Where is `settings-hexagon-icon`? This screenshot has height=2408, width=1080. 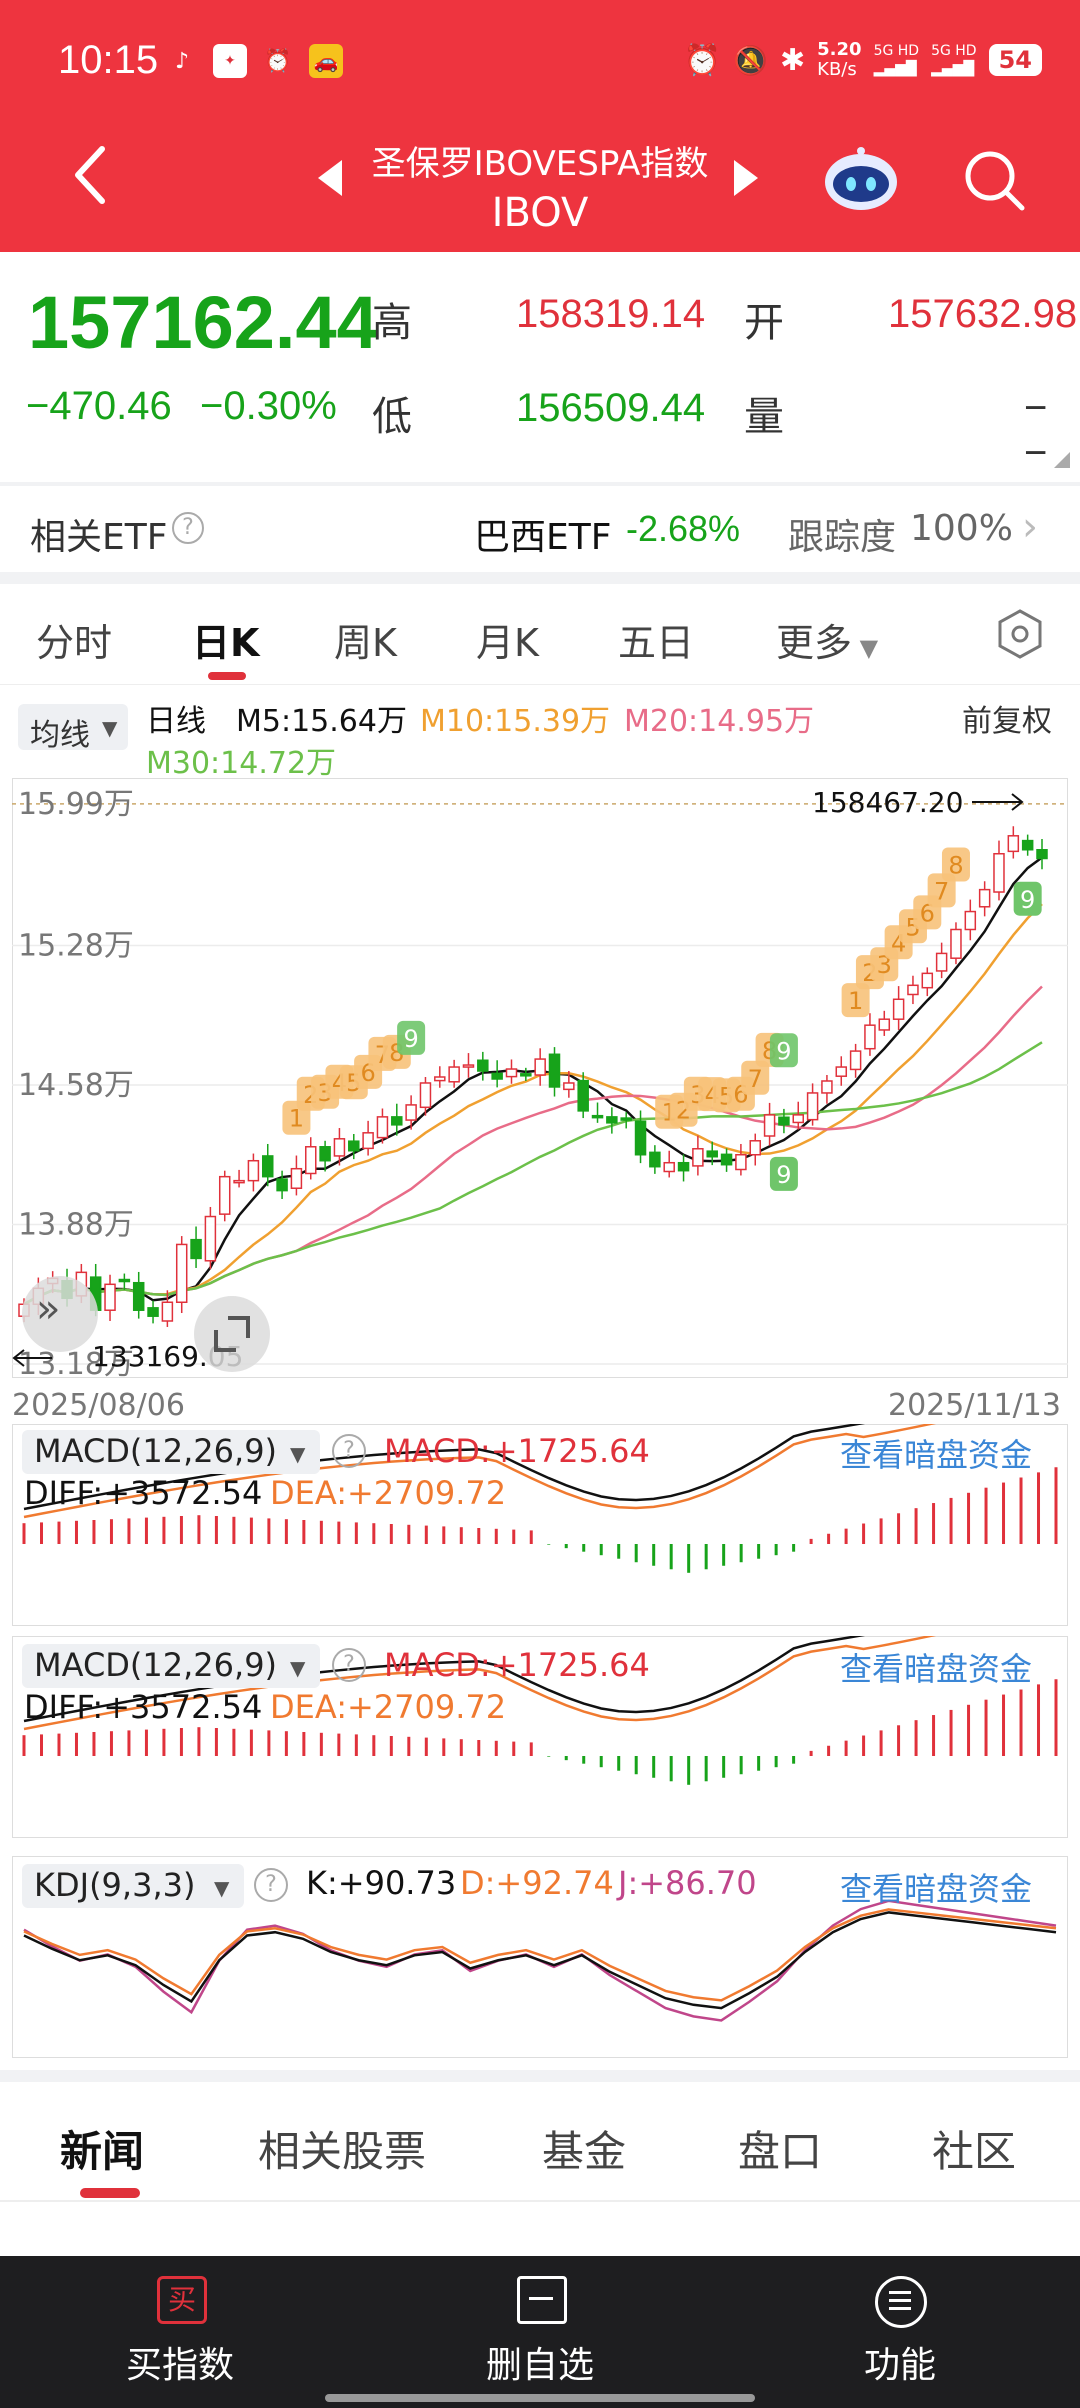
settings-hexagon-icon is located at coordinates (1020, 634).